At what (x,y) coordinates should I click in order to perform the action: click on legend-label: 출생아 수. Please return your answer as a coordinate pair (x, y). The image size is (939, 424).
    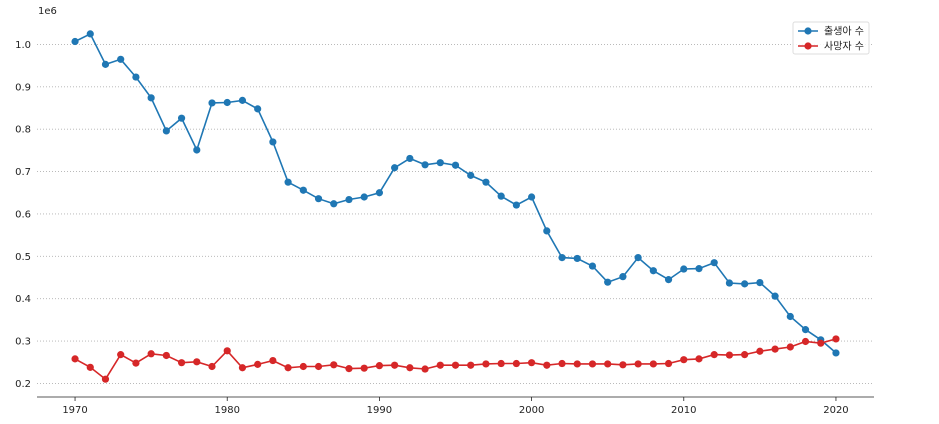
    Looking at the image, I should click on (844, 32).